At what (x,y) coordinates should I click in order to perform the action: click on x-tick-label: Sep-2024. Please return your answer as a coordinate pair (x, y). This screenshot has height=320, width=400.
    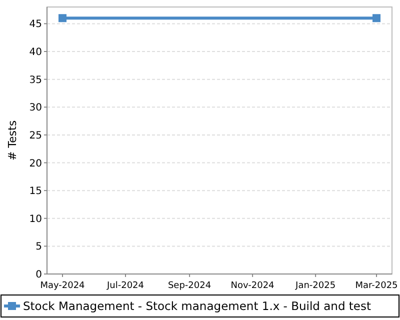
    Looking at the image, I should click on (190, 286).